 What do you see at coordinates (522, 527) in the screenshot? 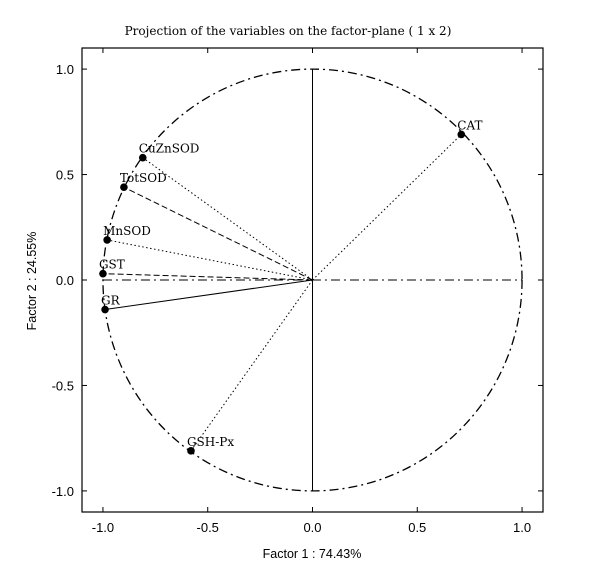
I see `x-tick-label: 1.0` at bounding box center [522, 527].